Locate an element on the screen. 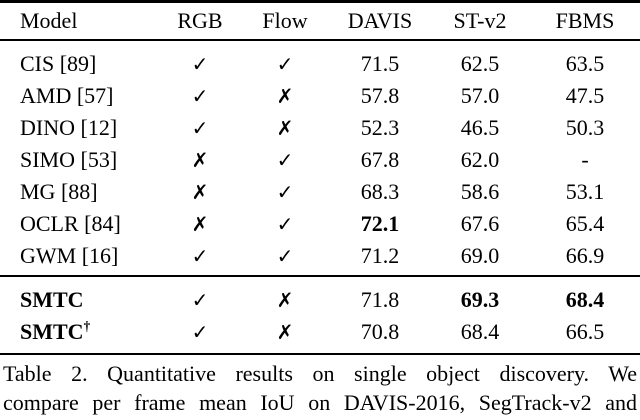 The image size is (640, 420). table-row: CIS [89] ✓ ✓ 71.5 62.5 63.5 is located at coordinates (320, 60).